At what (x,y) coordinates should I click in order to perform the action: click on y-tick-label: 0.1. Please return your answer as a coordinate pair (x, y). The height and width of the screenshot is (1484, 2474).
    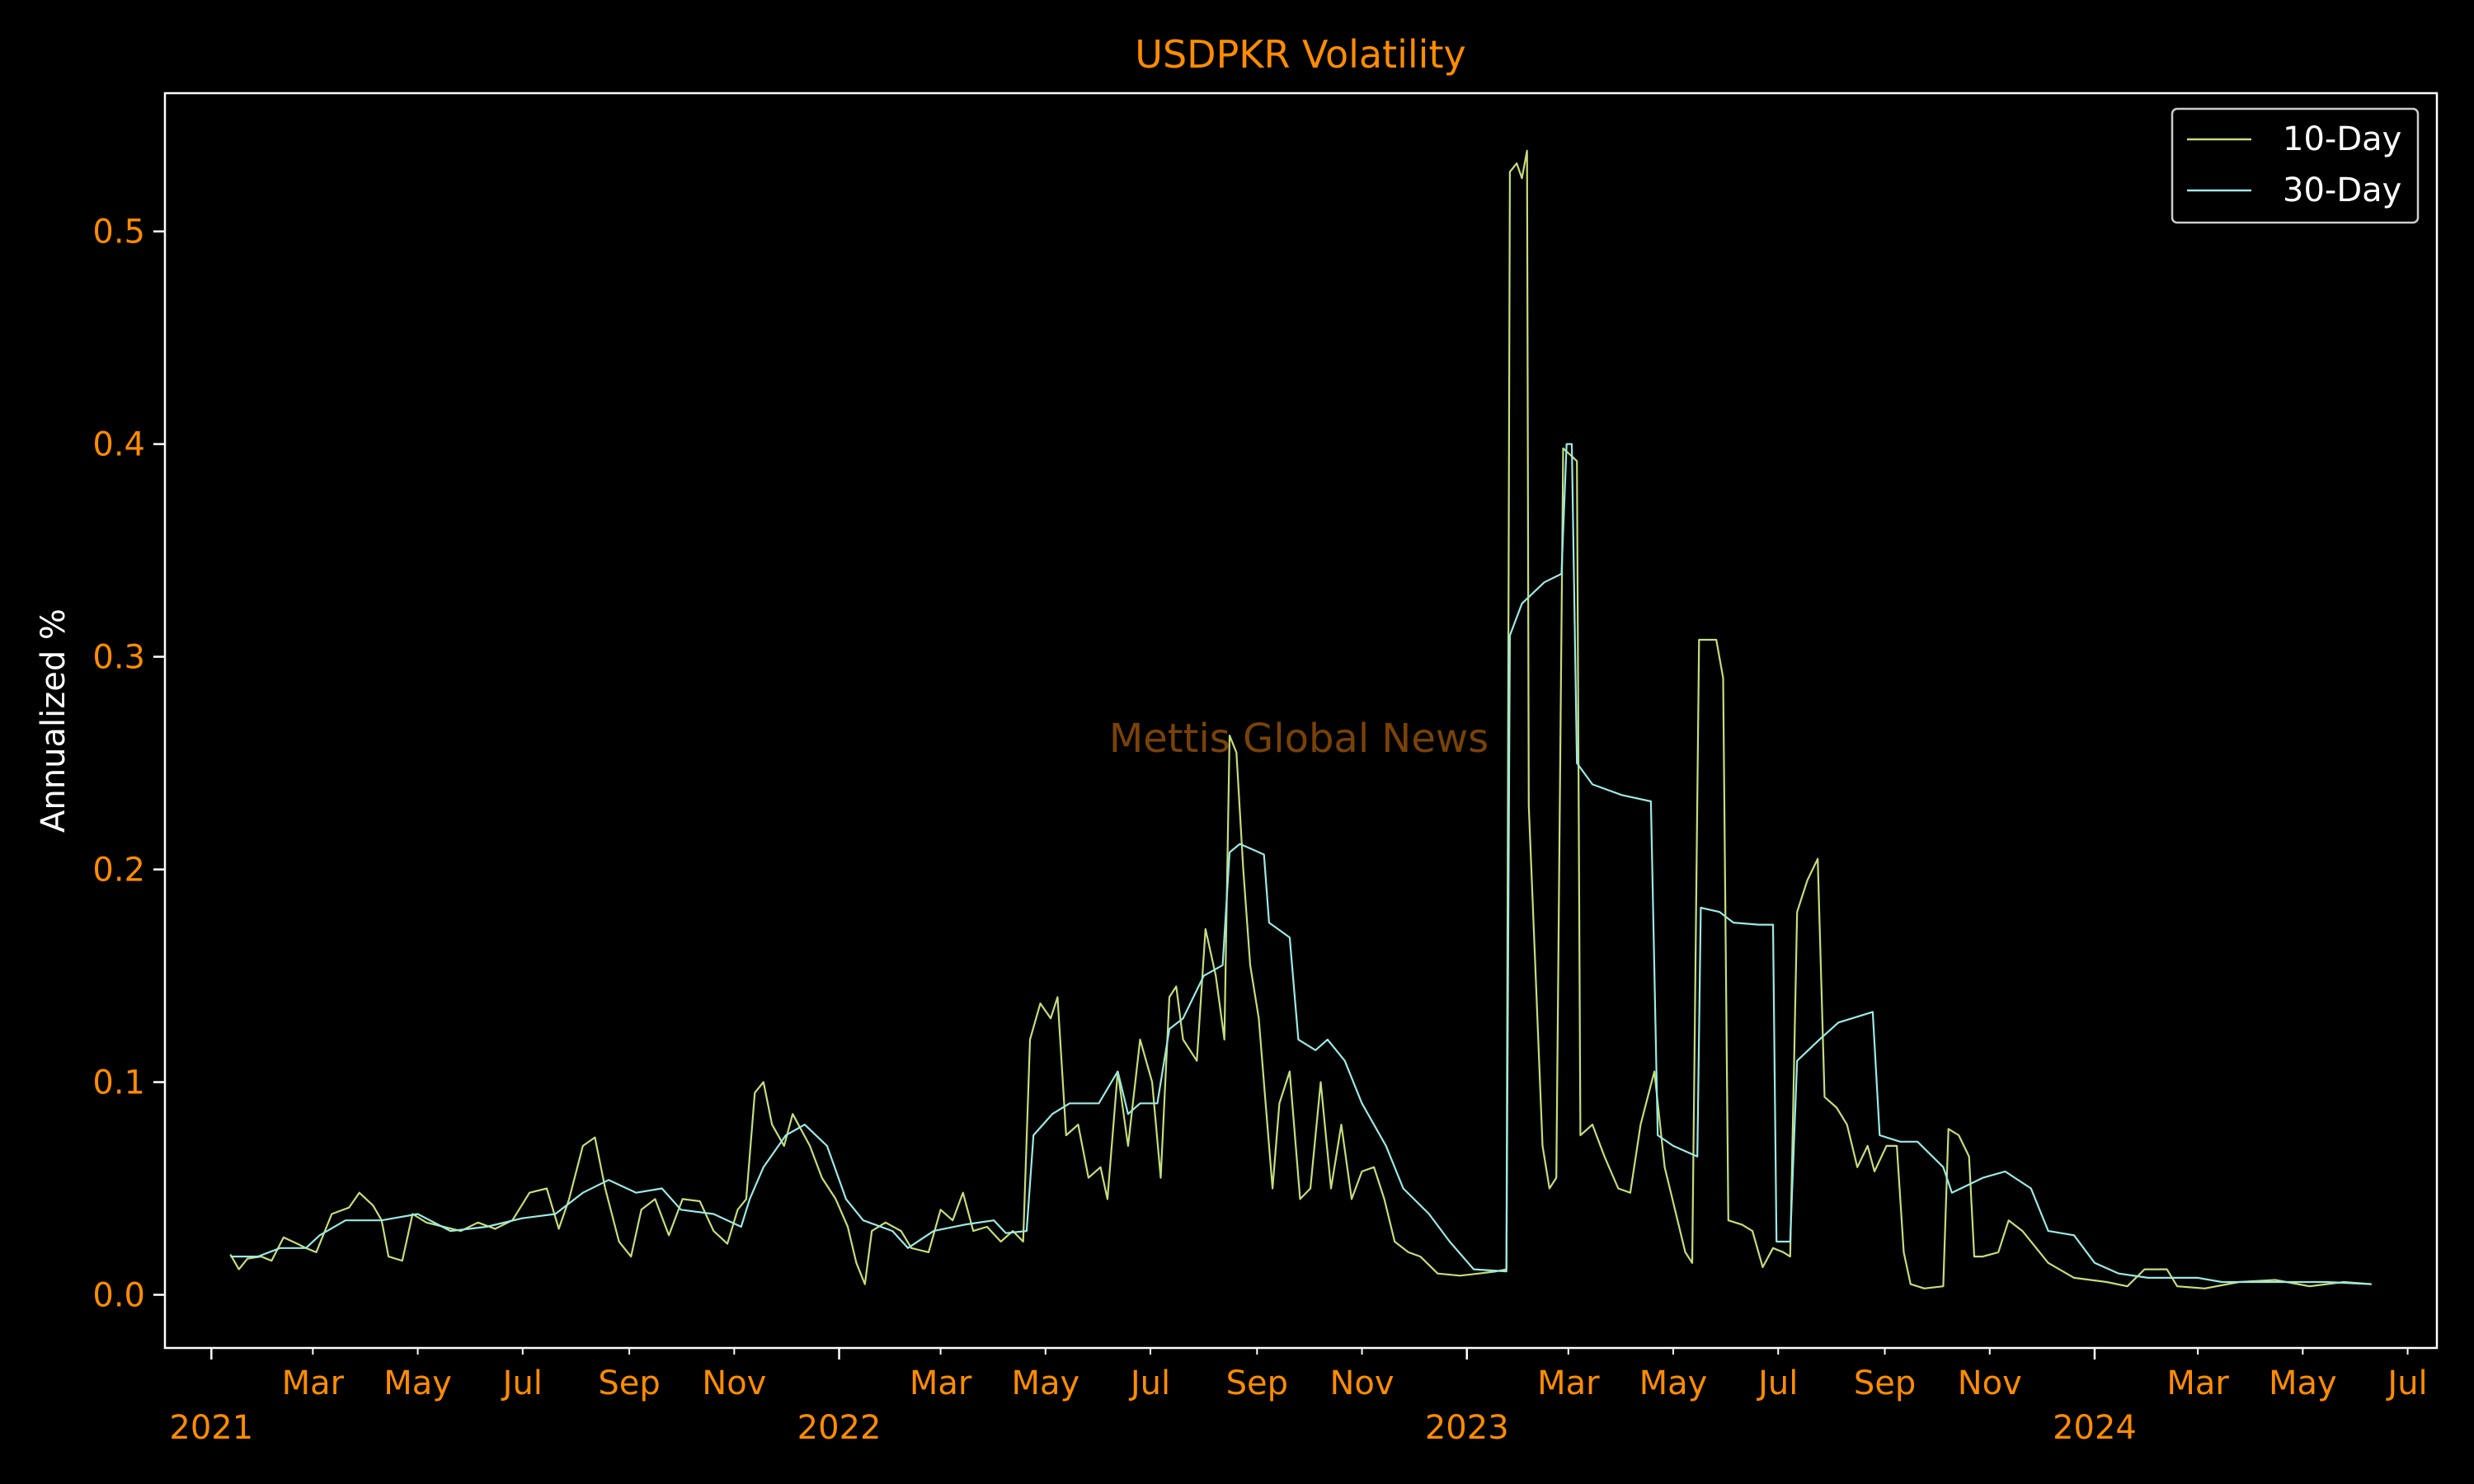
    Looking at the image, I should click on (118, 1083).